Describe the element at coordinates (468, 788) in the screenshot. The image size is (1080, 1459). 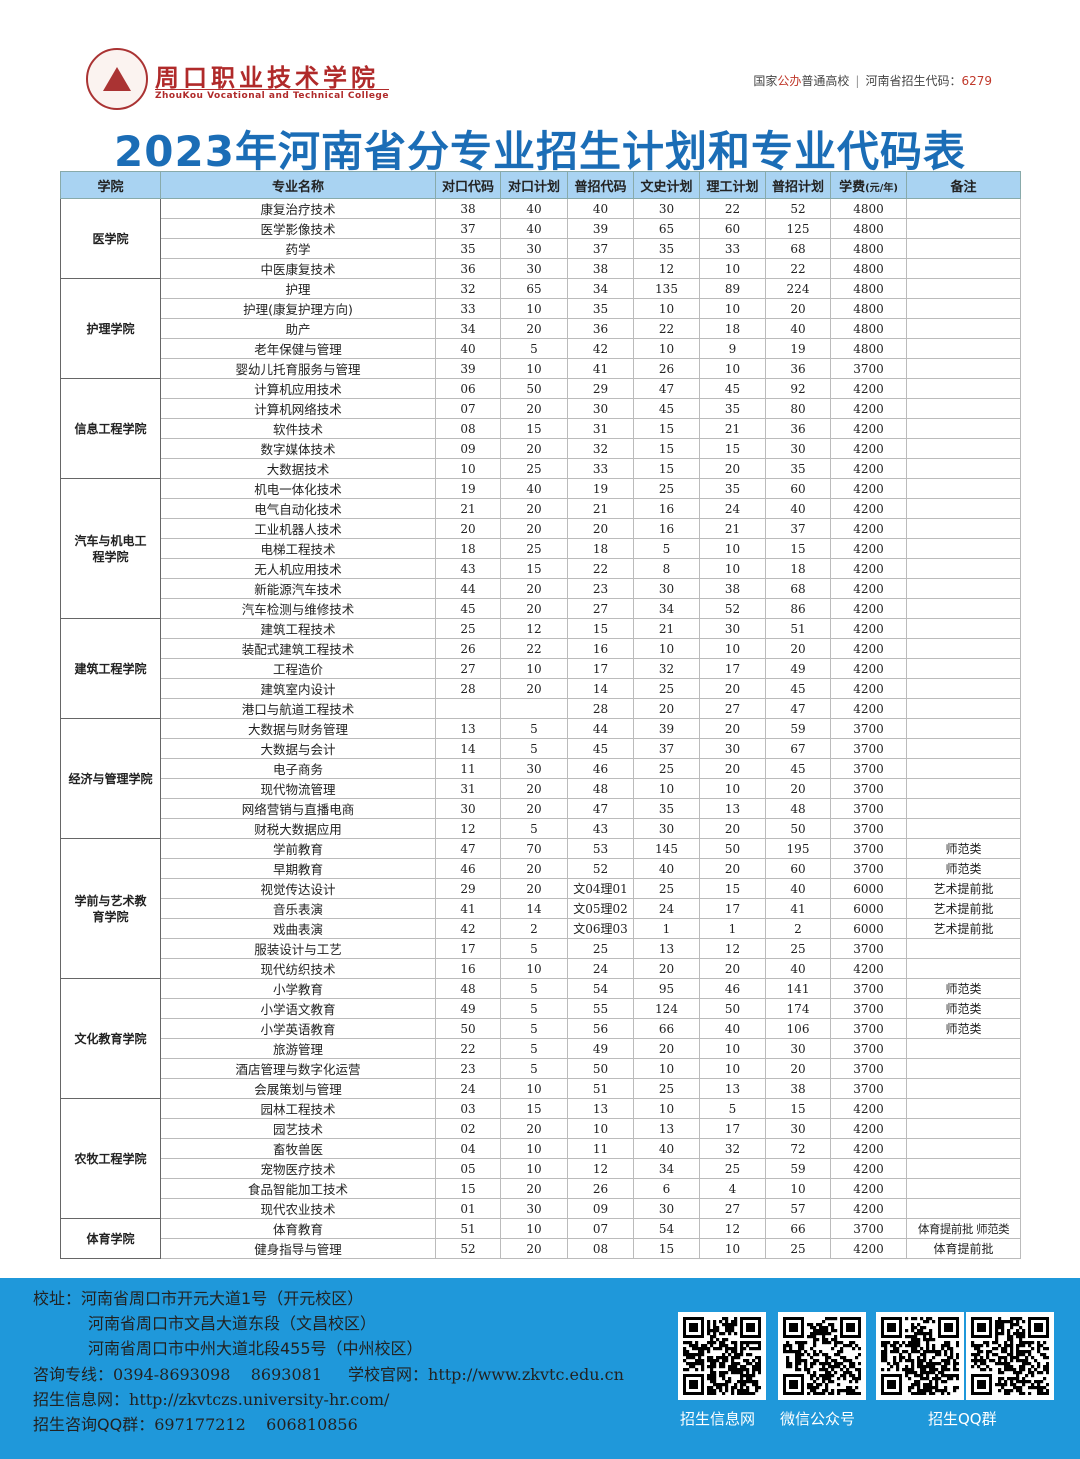
I see `vocational-code-cell: 31` at that location.